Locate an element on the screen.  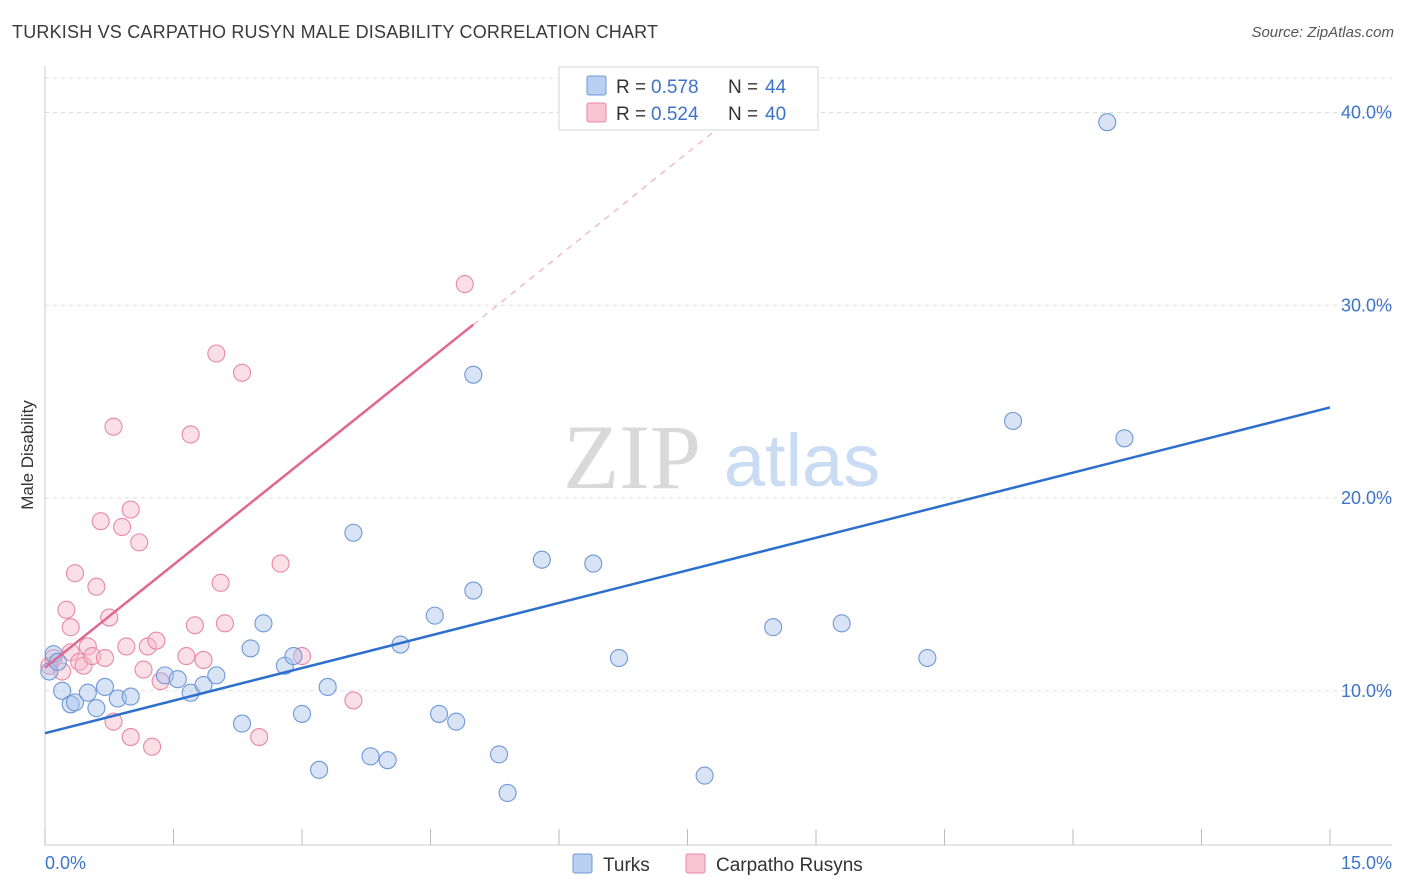
y-tick-label: 30.0% is located at coordinates (1366, 305).